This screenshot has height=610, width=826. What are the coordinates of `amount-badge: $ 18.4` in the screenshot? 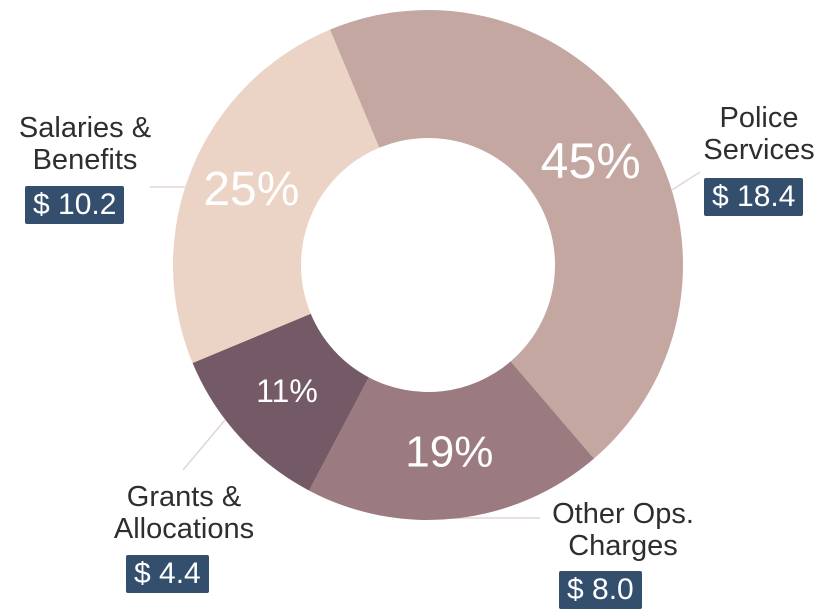 It's located at (754, 197).